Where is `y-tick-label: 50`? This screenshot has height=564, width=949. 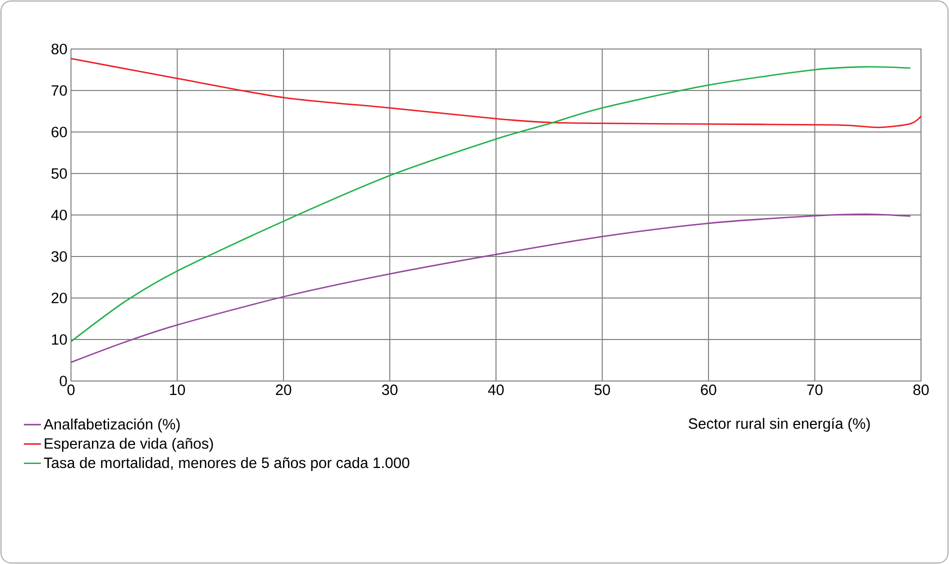
y-tick-label: 50 is located at coordinates (59, 173).